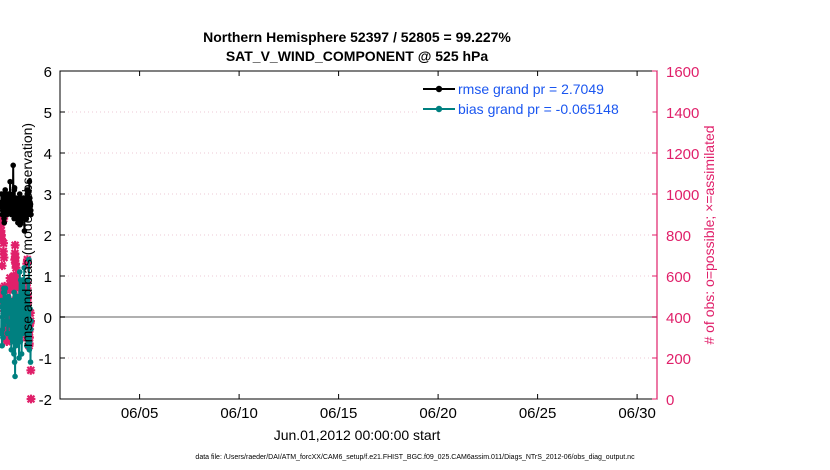 Image resolution: width=830 pixels, height=470 pixels. Describe the element at coordinates (140, 413) in the screenshot. I see `x-tick-label: 06/05` at that location.